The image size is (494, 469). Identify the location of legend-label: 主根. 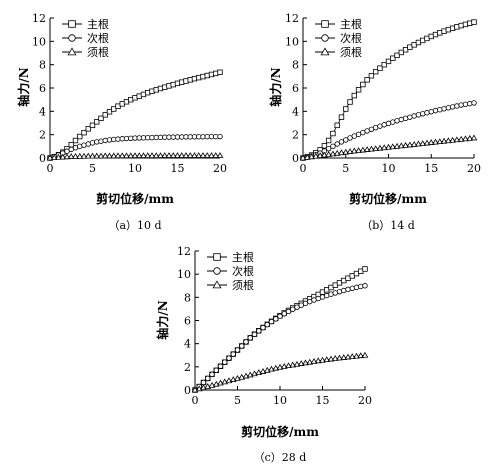
(98, 24).